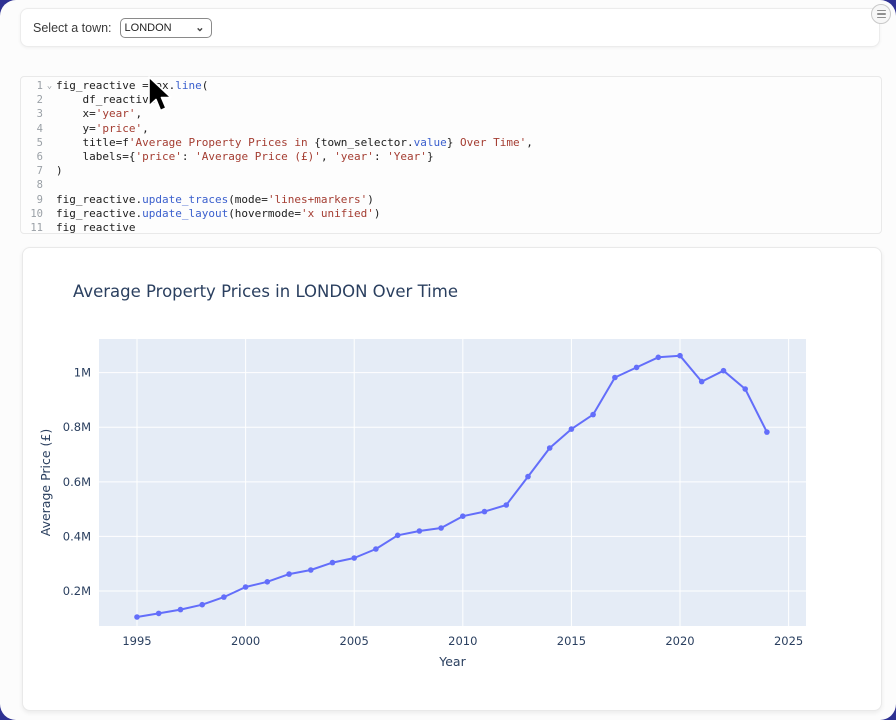 Image resolution: width=896 pixels, height=720 pixels. What do you see at coordinates (96, 227) in the screenshot?
I see `code-text: fig_reactive` at bounding box center [96, 227].